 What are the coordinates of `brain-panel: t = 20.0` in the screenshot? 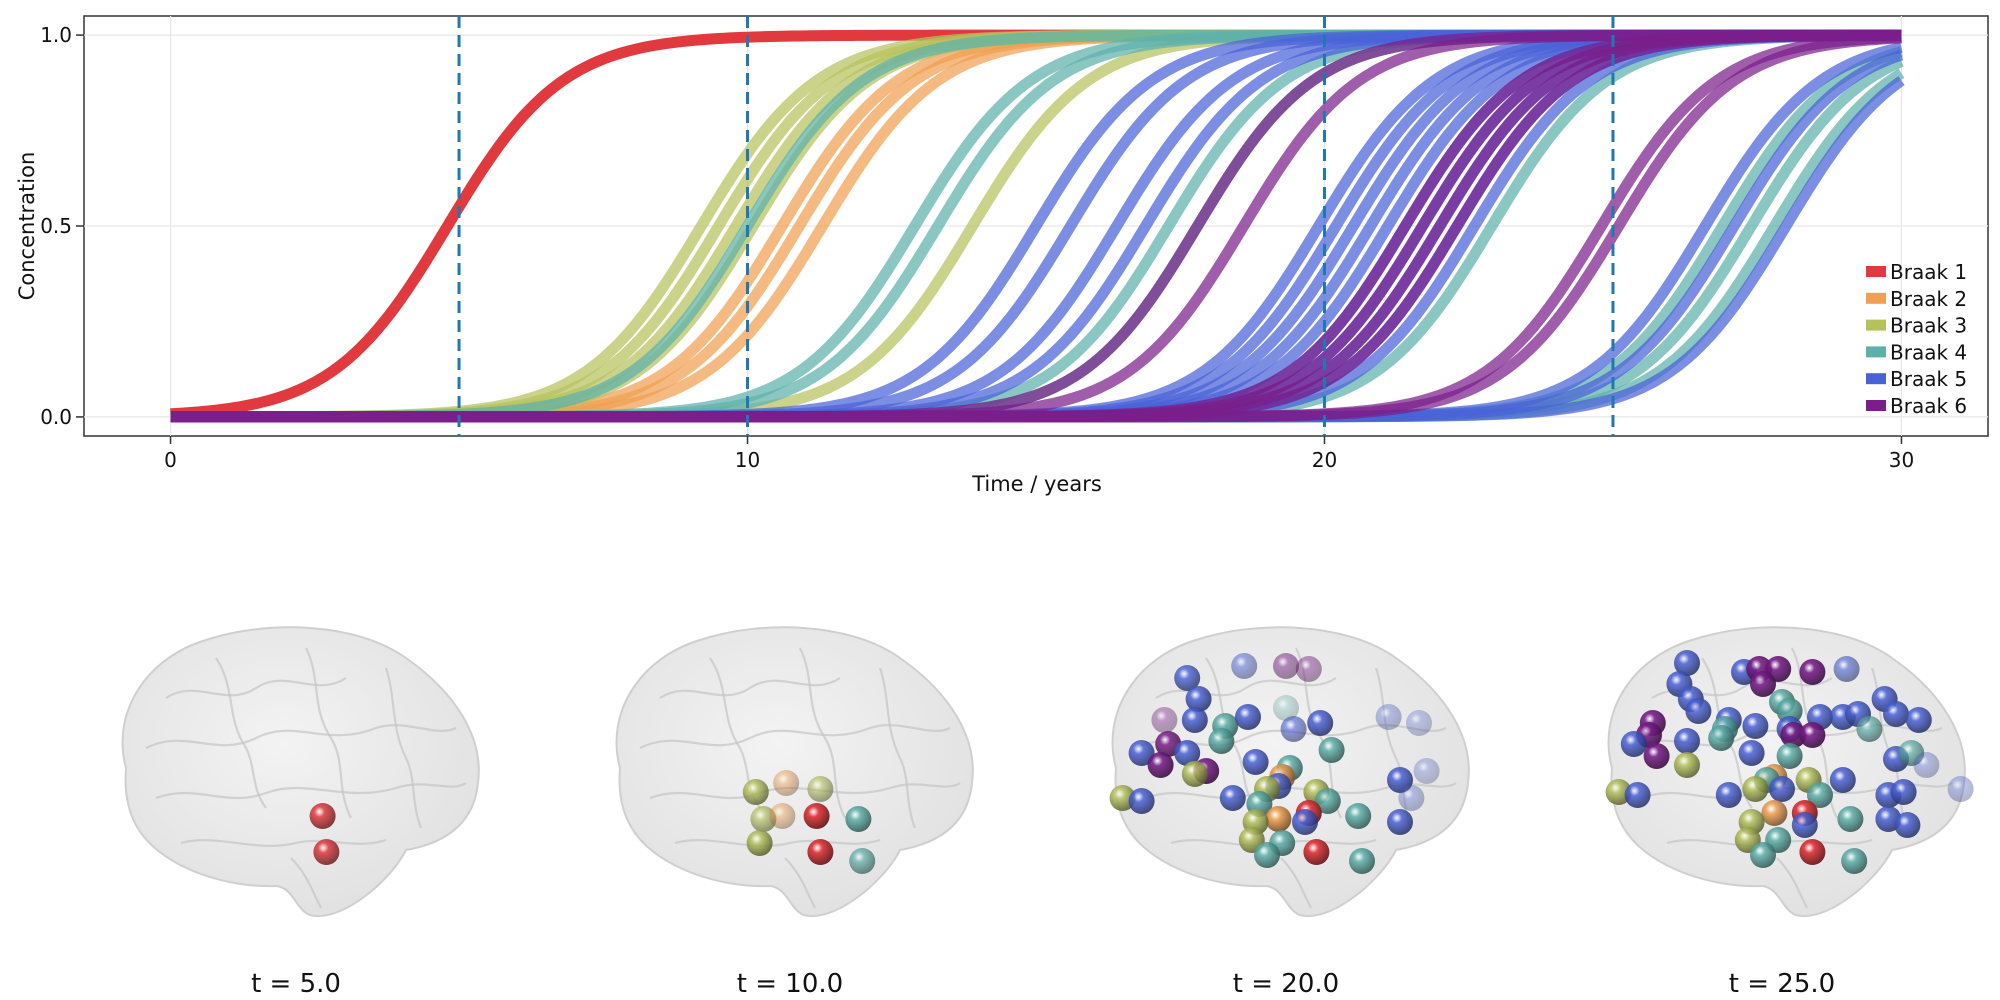 It's located at (1289, 813).